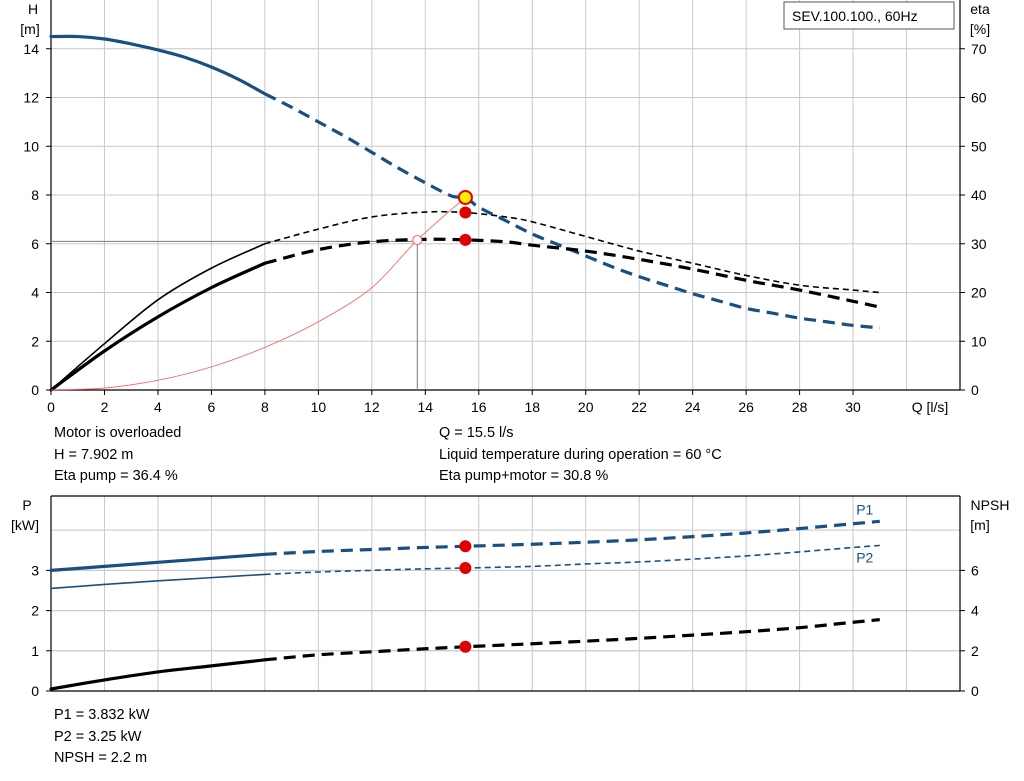  What do you see at coordinates (979, 244) in the screenshot?
I see `y-right-tick-label: 30` at bounding box center [979, 244].